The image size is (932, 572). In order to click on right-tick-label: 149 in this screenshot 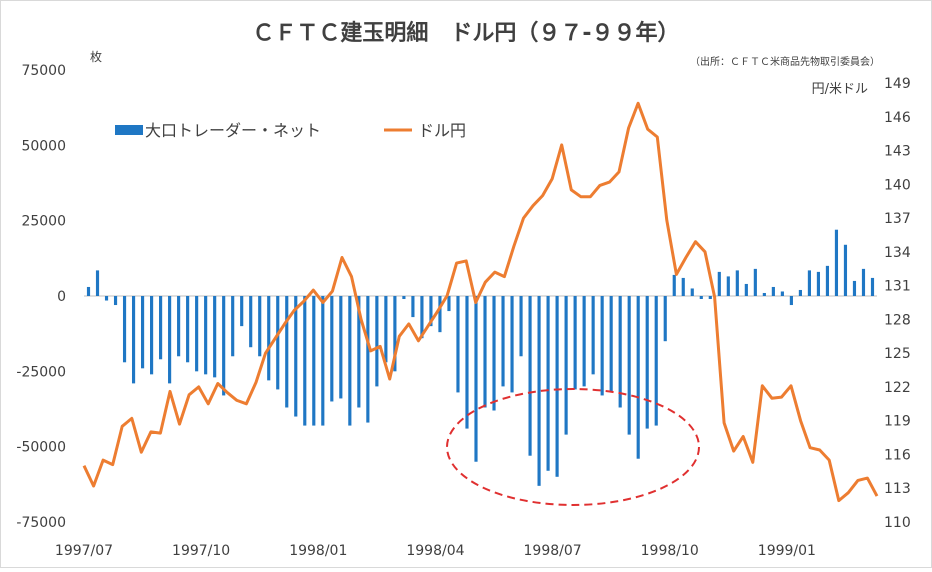, I will do `click(897, 84)`.